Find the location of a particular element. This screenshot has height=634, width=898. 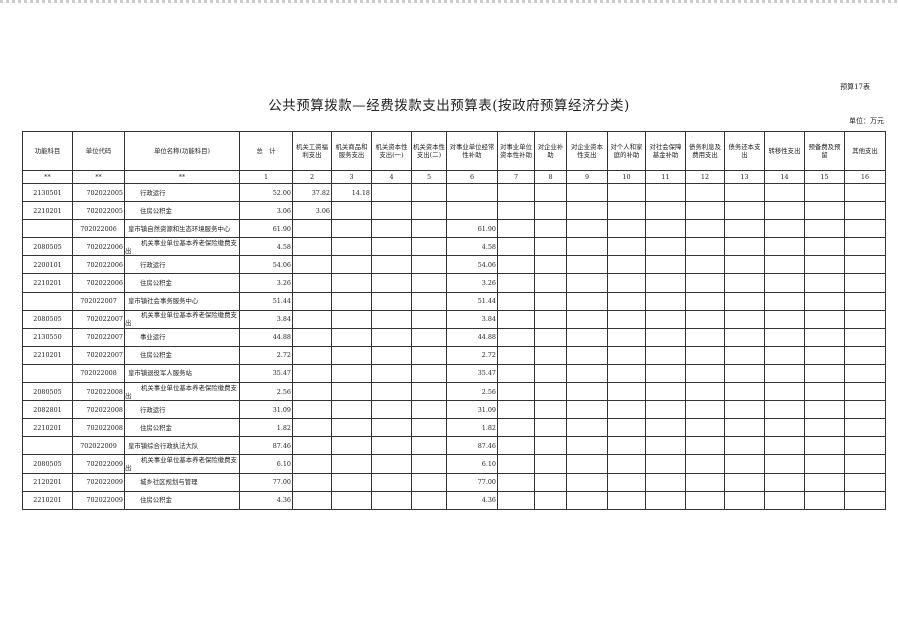

col-6-value: 31.09 is located at coordinates (472, 410).